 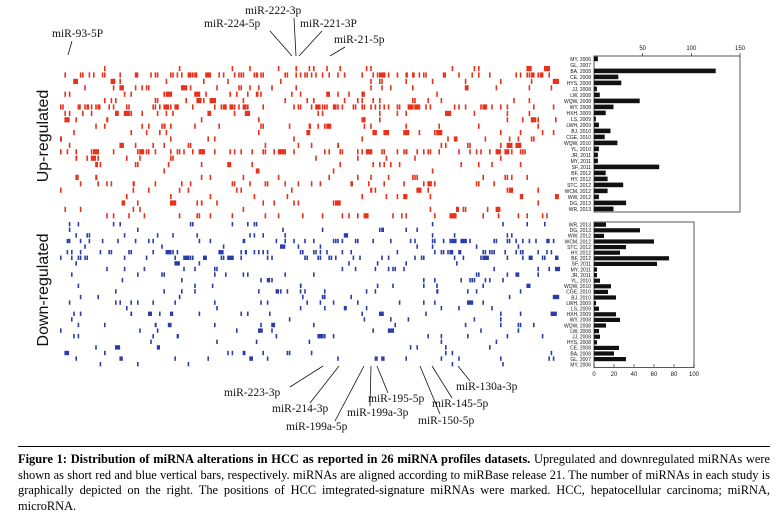 What do you see at coordinates (43, 290) in the screenshot?
I see `downregulated-label: Down-regulated` at bounding box center [43, 290].